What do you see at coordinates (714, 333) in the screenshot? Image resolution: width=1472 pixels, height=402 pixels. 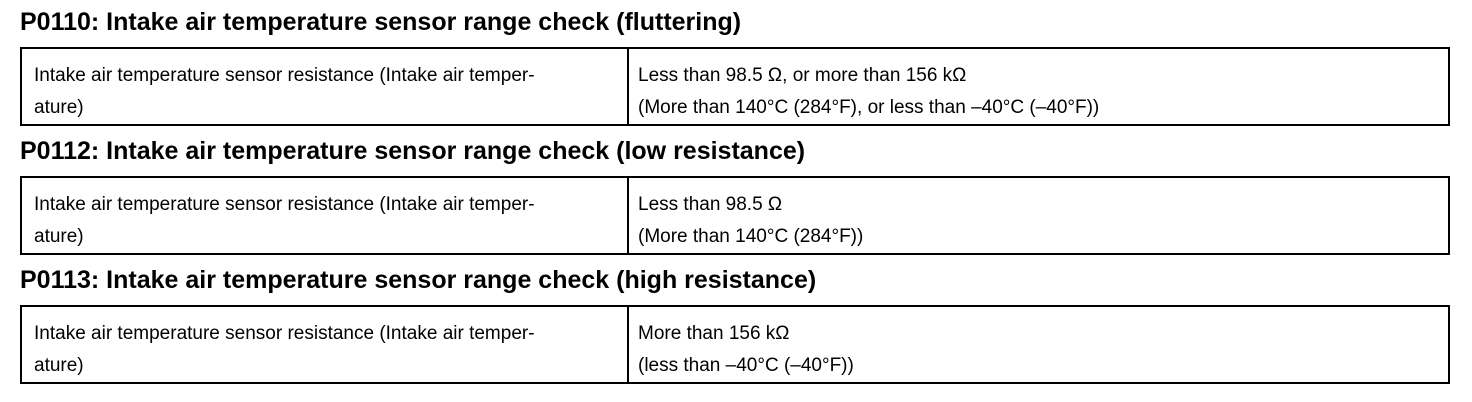 I see `cell-text: More than 156 kΩ` at bounding box center [714, 333].